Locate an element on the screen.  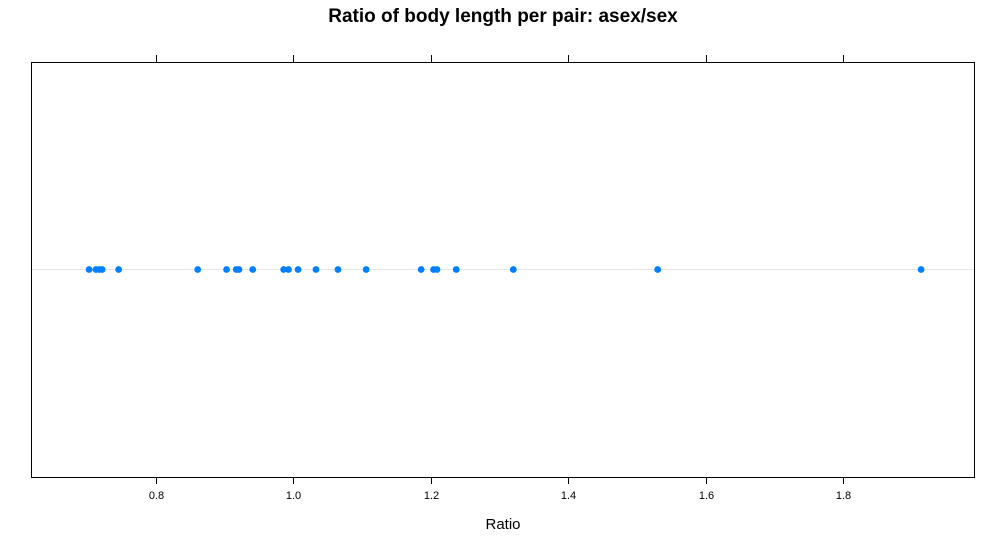
data-points is located at coordinates (505, 269).